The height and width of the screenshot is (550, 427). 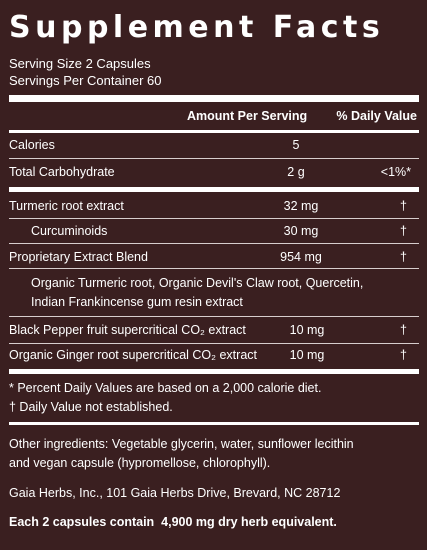 What do you see at coordinates (66, 206) in the screenshot?
I see `row-name: Turmeric root extract` at bounding box center [66, 206].